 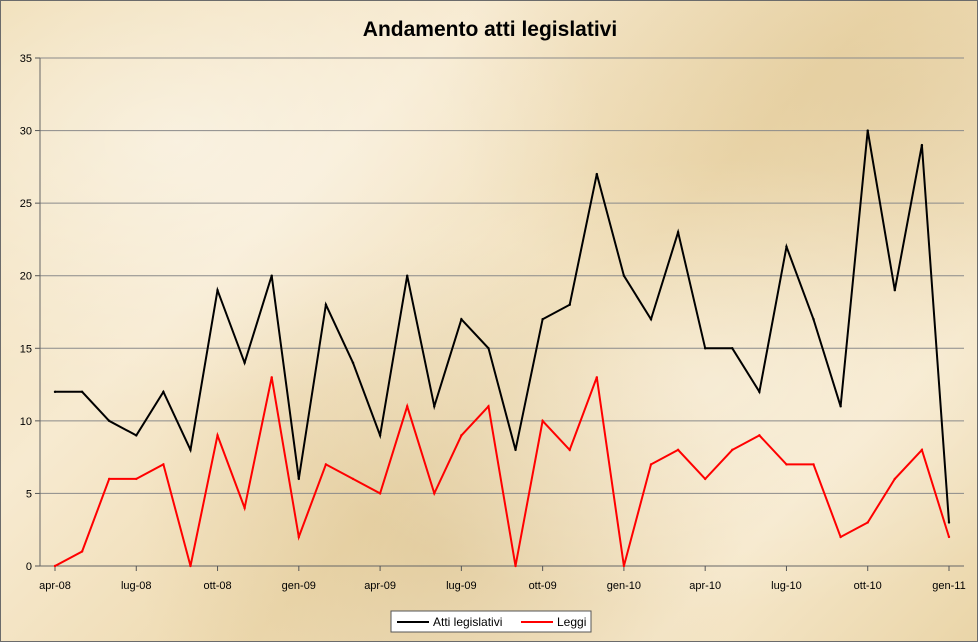 I want to click on y-tick-label-35: 35, so click(x=26, y=59).